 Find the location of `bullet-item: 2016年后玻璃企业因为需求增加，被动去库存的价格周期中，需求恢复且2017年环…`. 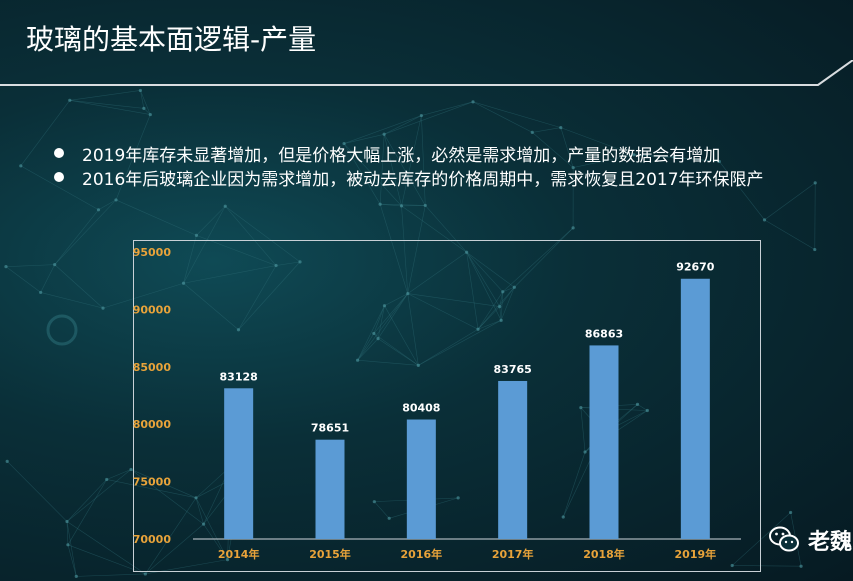

bullet-item: 2016年后玻璃企业因为需求增加，被动去库存的价格周期中，需求恢复且2017年环… is located at coordinates (453, 177).